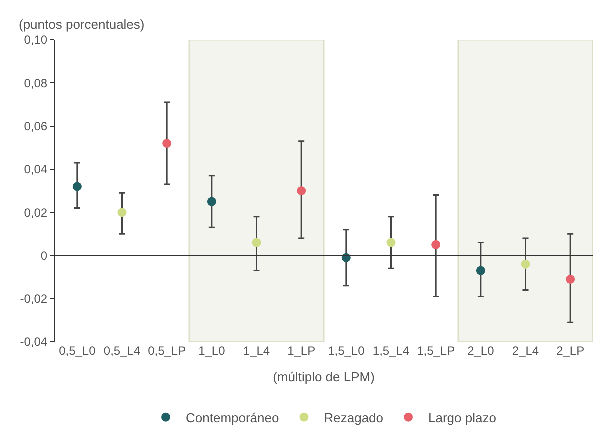  I want to click on x-tick-label: 1,5_L0, so click(347, 351).